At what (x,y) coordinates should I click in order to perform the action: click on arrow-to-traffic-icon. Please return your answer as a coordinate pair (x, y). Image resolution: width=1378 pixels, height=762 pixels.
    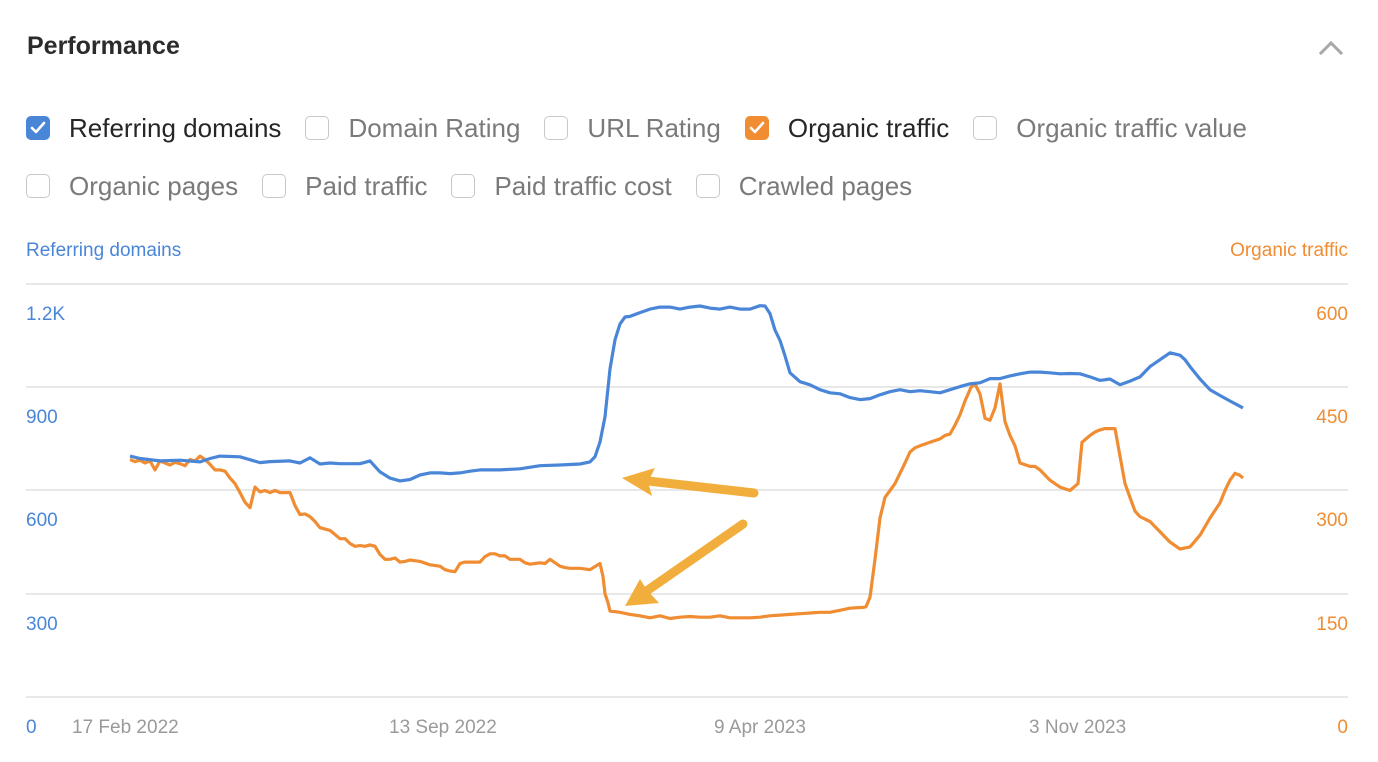
    Looking at the image, I should click on (695, 557).